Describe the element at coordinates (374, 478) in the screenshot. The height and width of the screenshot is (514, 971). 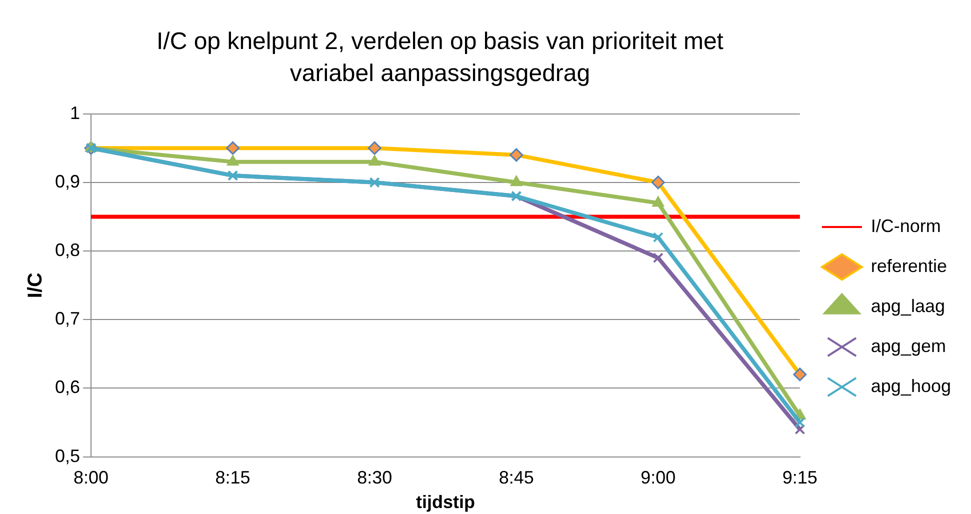
I see `x-tick-label: 8:30` at that location.